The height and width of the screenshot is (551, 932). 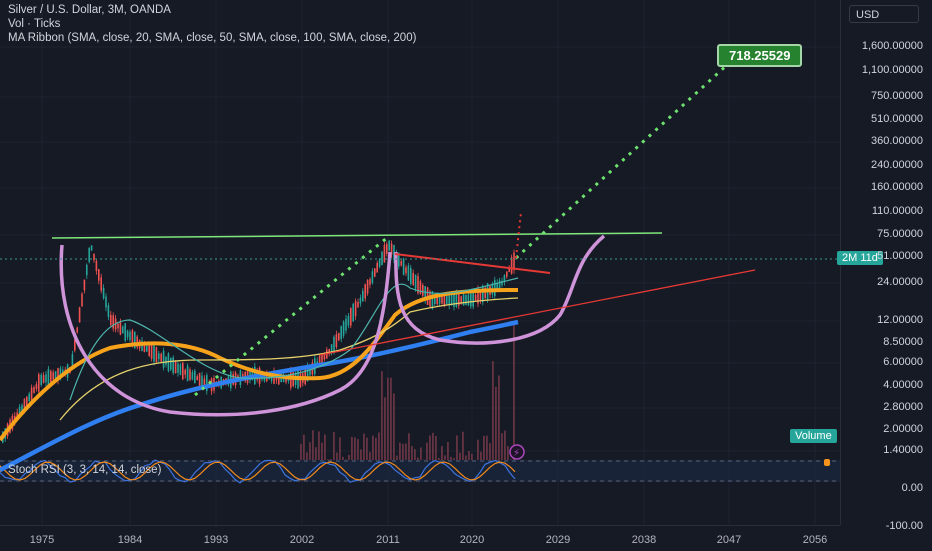 I want to click on price-tick-label: 4.00000, so click(x=903, y=385).